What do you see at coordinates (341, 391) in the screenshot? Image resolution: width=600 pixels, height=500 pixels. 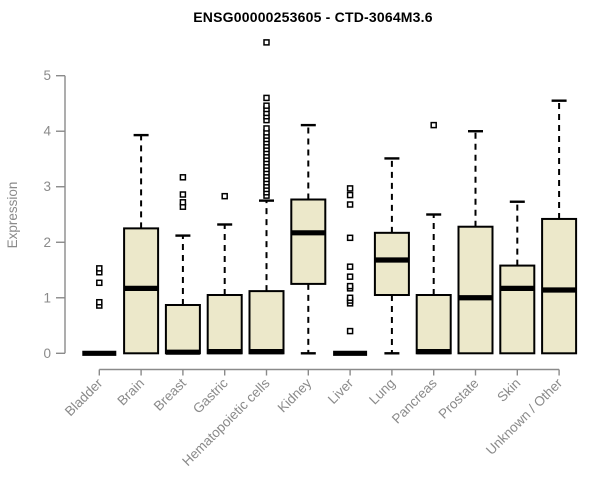 I see `x-category-label: Liver` at bounding box center [341, 391].